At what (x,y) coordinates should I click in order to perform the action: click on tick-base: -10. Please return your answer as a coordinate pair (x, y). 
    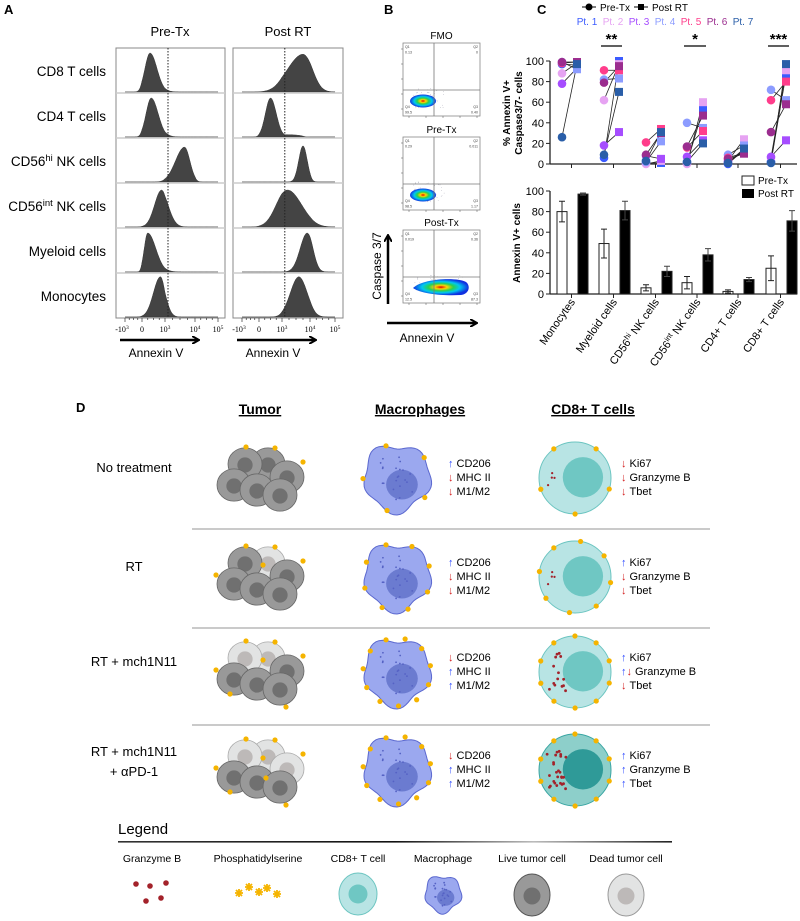
    Looking at the image, I should click on (237, 329).